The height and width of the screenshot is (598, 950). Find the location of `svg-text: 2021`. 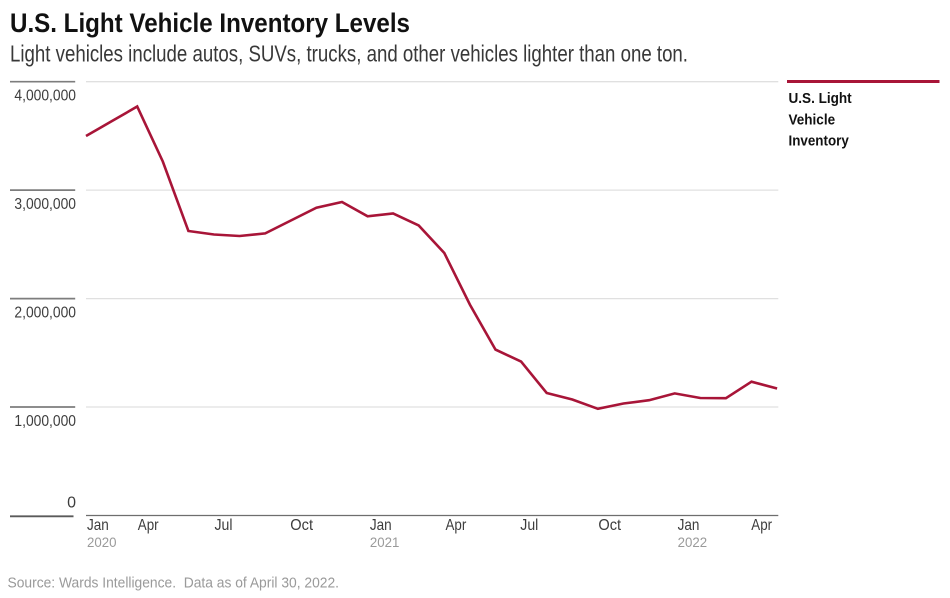

svg-text: 2021 is located at coordinates (385, 542).